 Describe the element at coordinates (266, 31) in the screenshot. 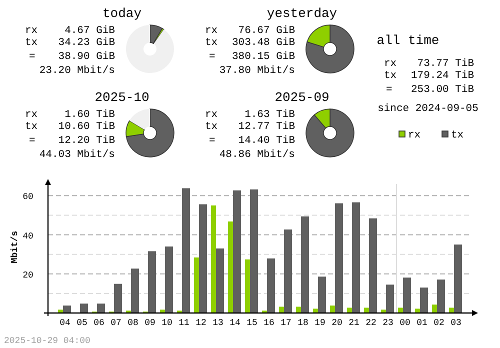

I see `text: 76.67 GiB` at that location.